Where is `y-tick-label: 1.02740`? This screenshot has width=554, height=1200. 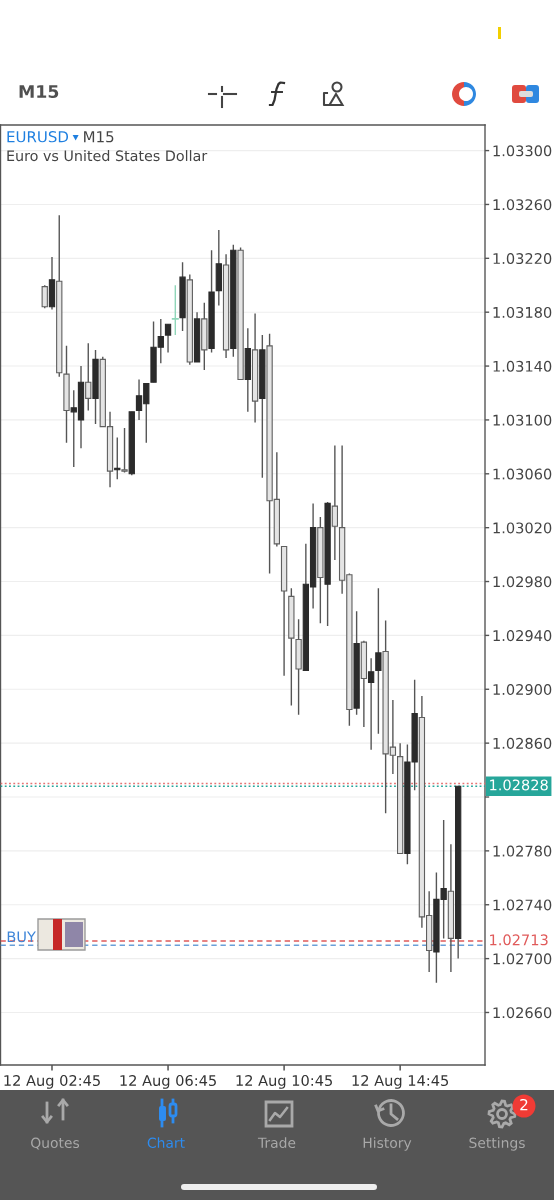
y-tick-label: 1.02740 is located at coordinates (522, 905).